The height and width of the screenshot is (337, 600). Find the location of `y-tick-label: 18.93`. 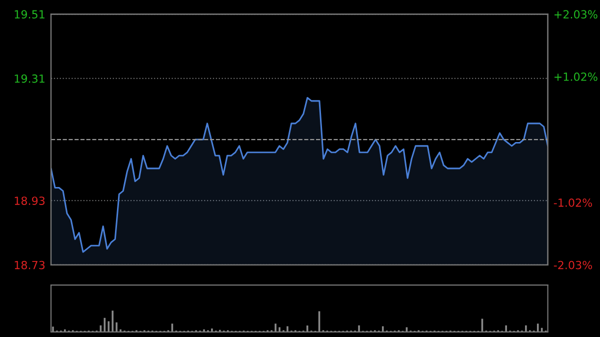

y-tick-label: 18.93 is located at coordinates (29, 200).